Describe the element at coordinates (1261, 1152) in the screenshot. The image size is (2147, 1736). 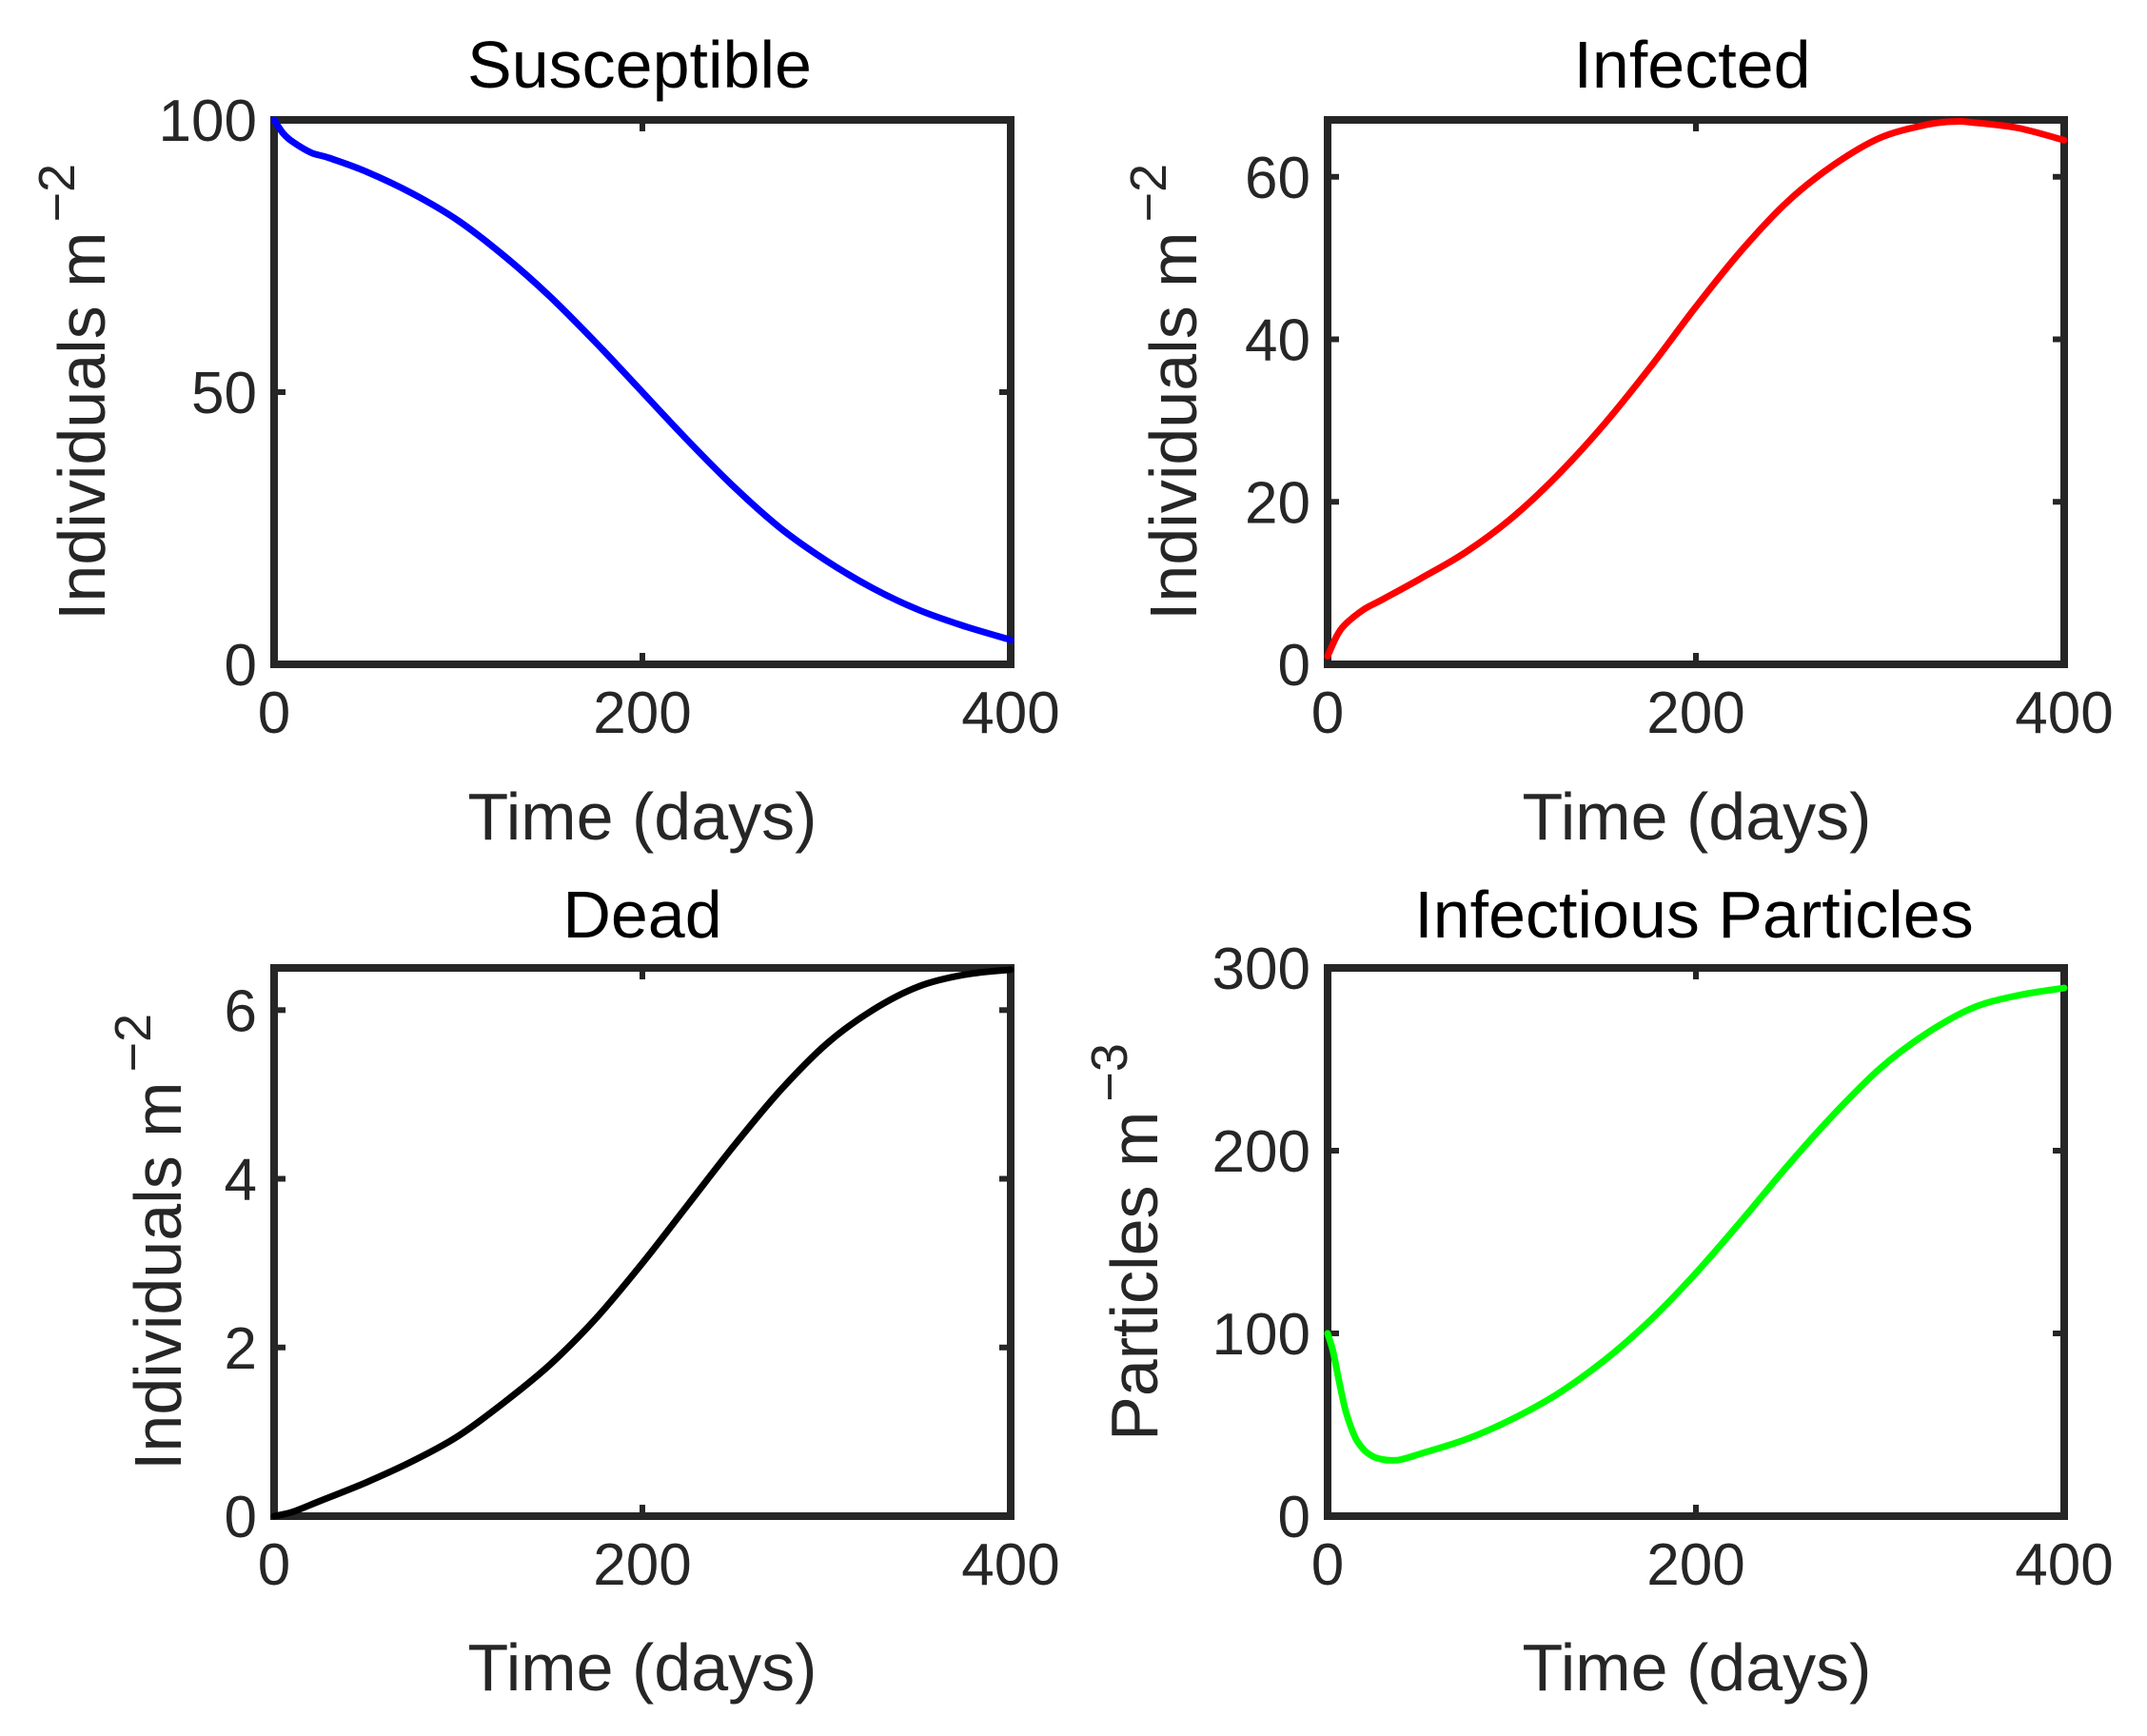
I see `y-tick-label: 200` at that location.